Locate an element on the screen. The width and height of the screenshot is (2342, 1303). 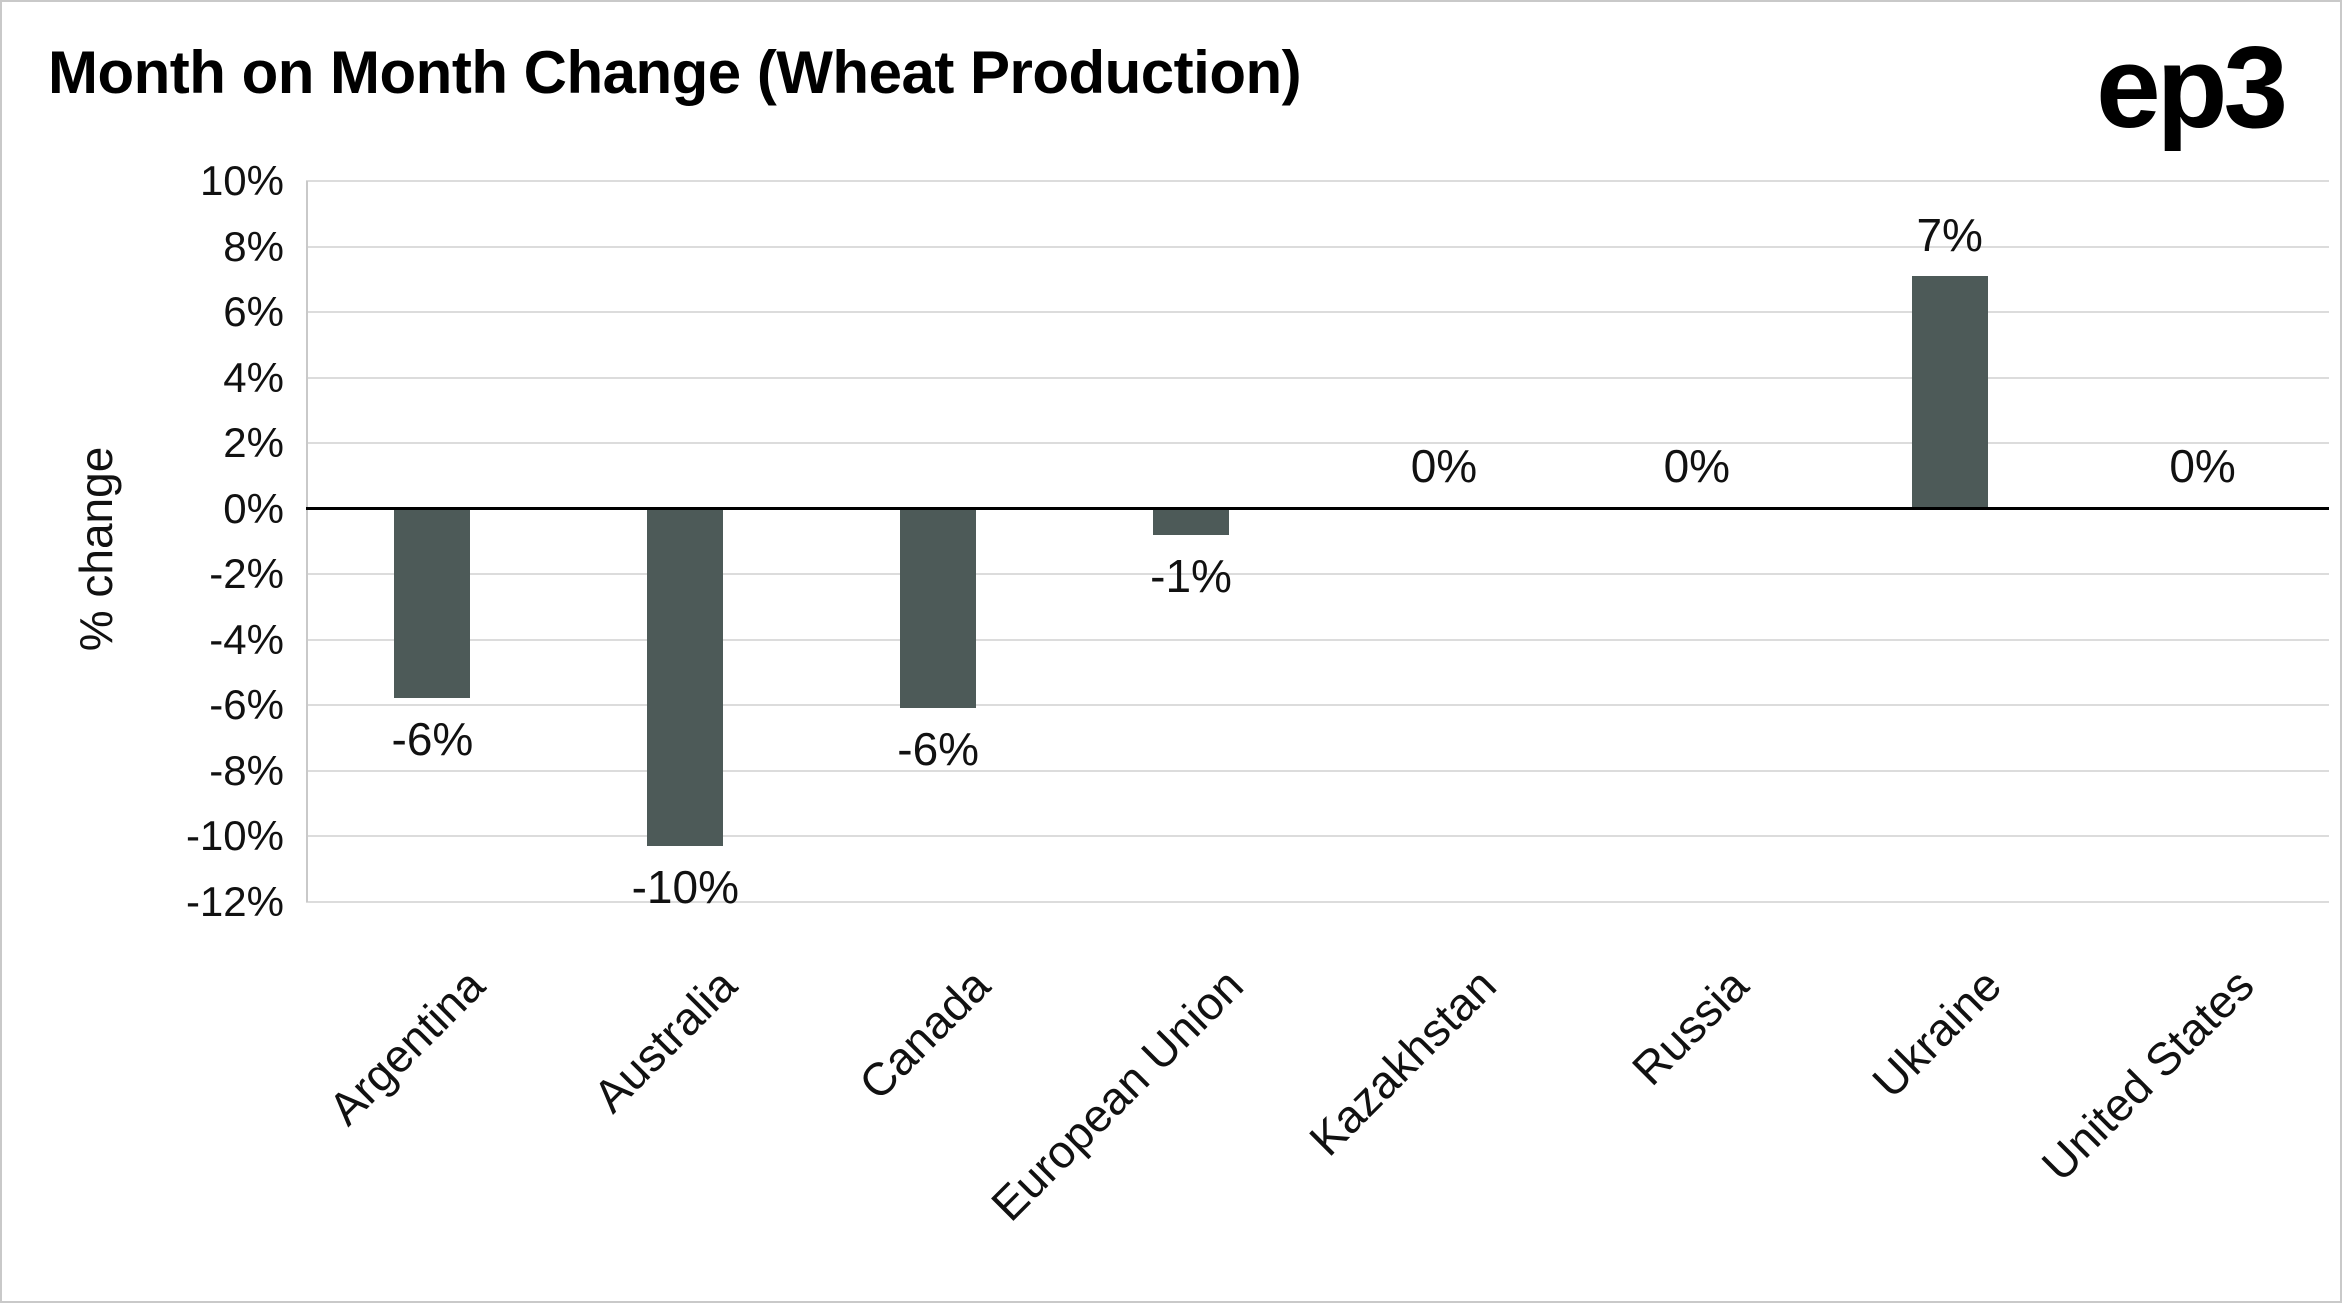
x-axis-label-text: Canada is located at coordinates (924, 1033).